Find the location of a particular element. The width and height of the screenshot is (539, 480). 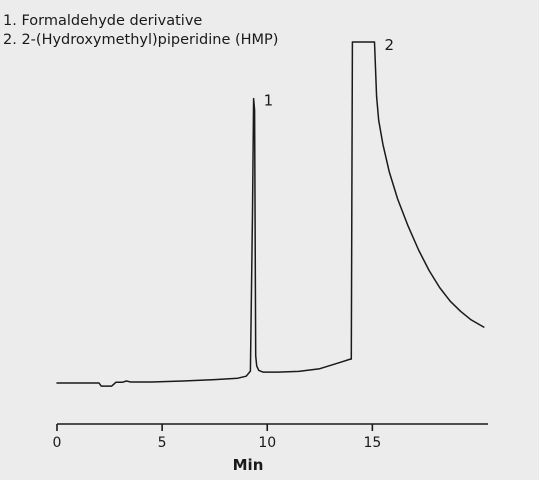

x-tick-label-0: 0 is located at coordinates (57, 443).